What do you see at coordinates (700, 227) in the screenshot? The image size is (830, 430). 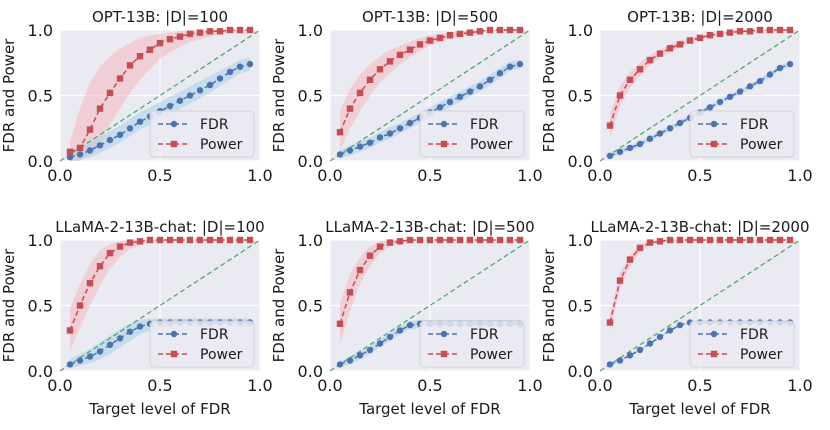 I see `panel-title: LLaMA-2-13B-chat: |D|=2000` at bounding box center [700, 227].